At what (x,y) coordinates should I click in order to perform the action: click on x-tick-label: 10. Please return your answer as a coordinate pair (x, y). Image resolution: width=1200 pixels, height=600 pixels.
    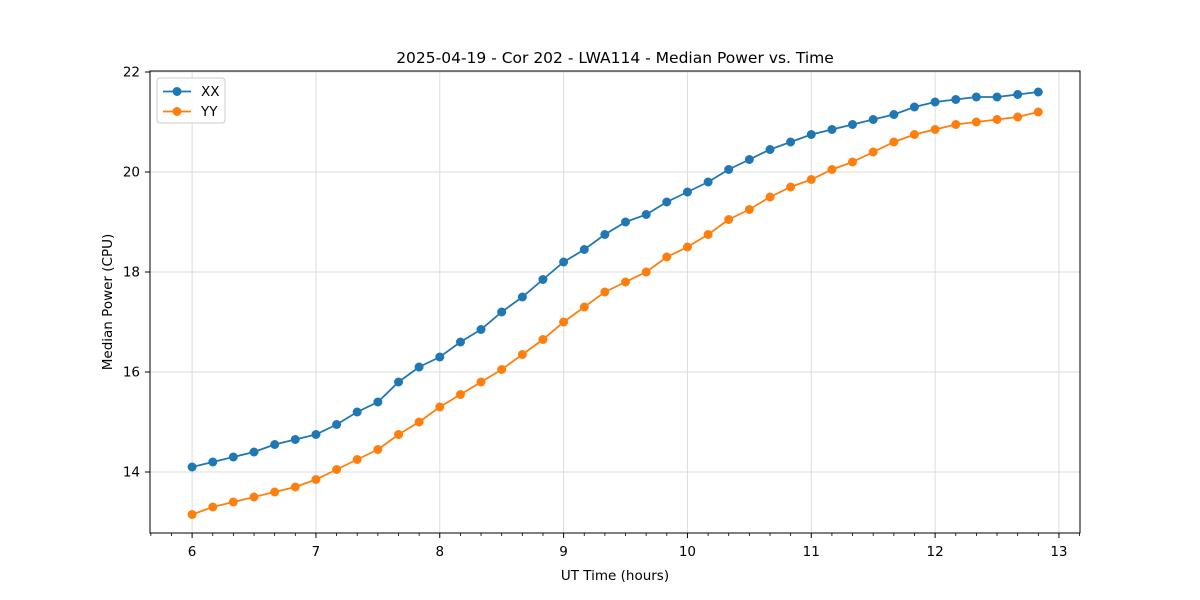
    Looking at the image, I should click on (687, 552).